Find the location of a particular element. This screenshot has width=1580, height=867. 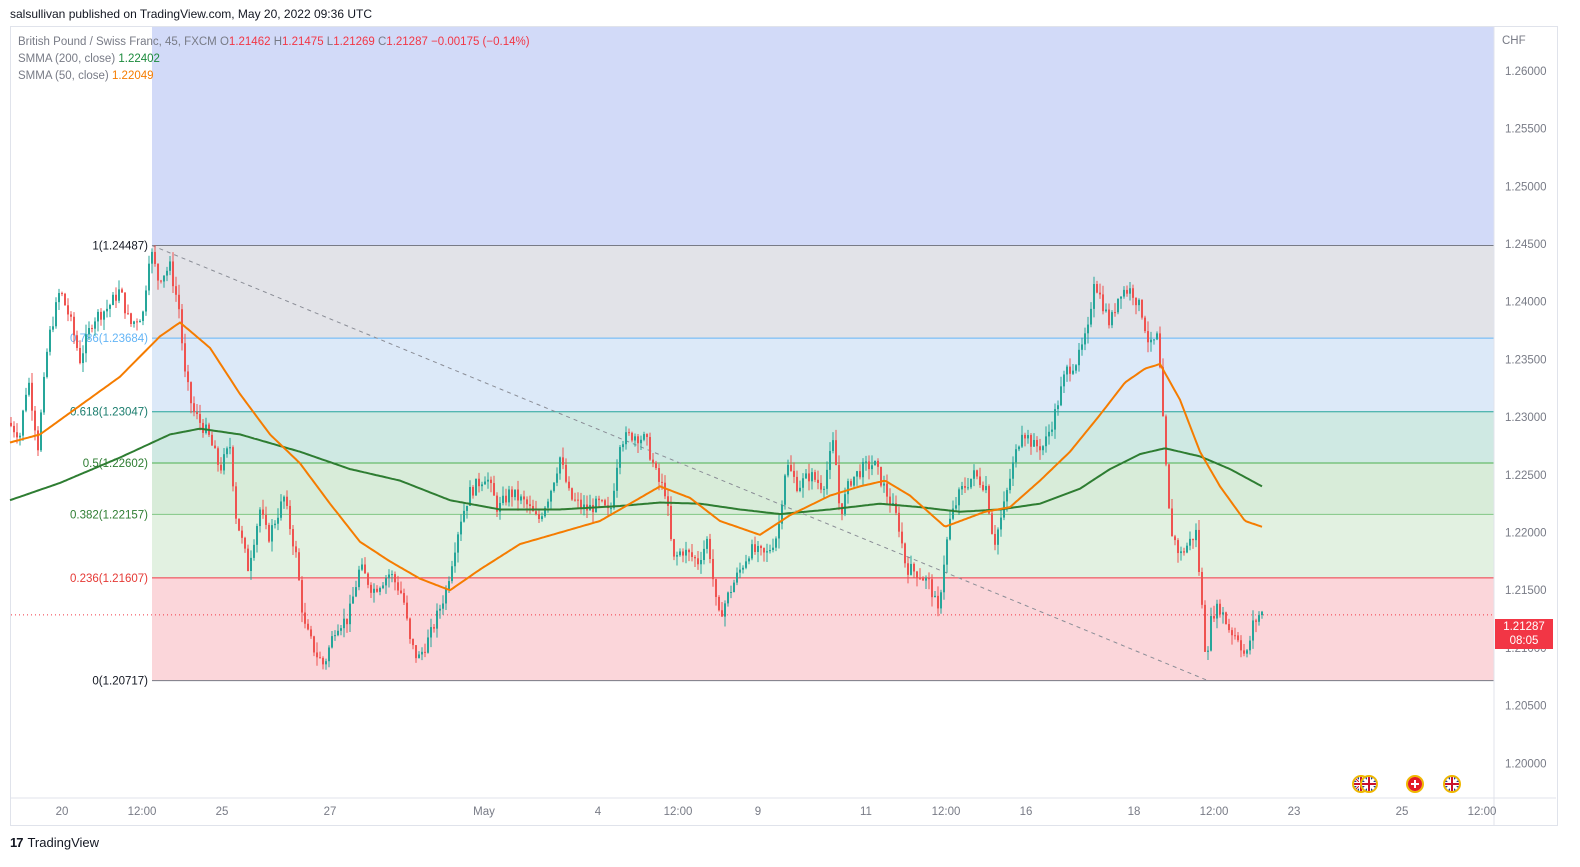

fib-zone-0.786 is located at coordinates (823, 375).